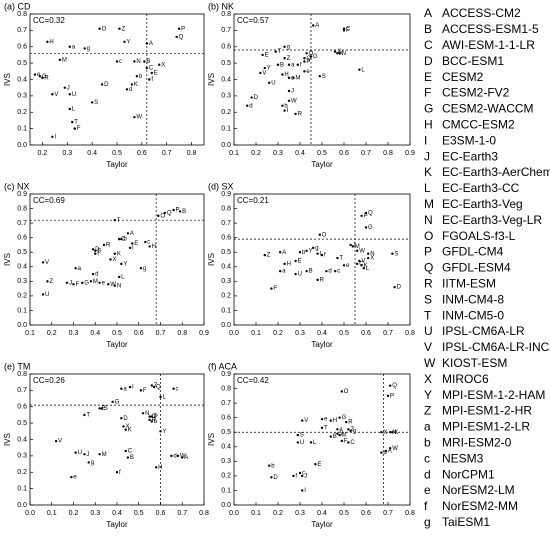 This screenshot has height=543, width=550. What do you see at coordinates (119, 254) in the screenshot?
I see `point-label: K` at bounding box center [119, 254].